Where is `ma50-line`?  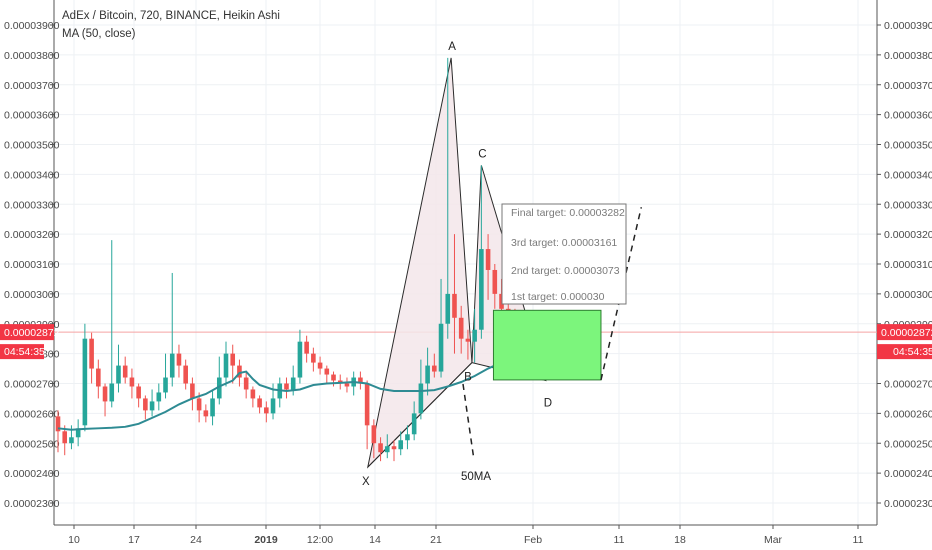 ma50-line is located at coordinates (279, 396).